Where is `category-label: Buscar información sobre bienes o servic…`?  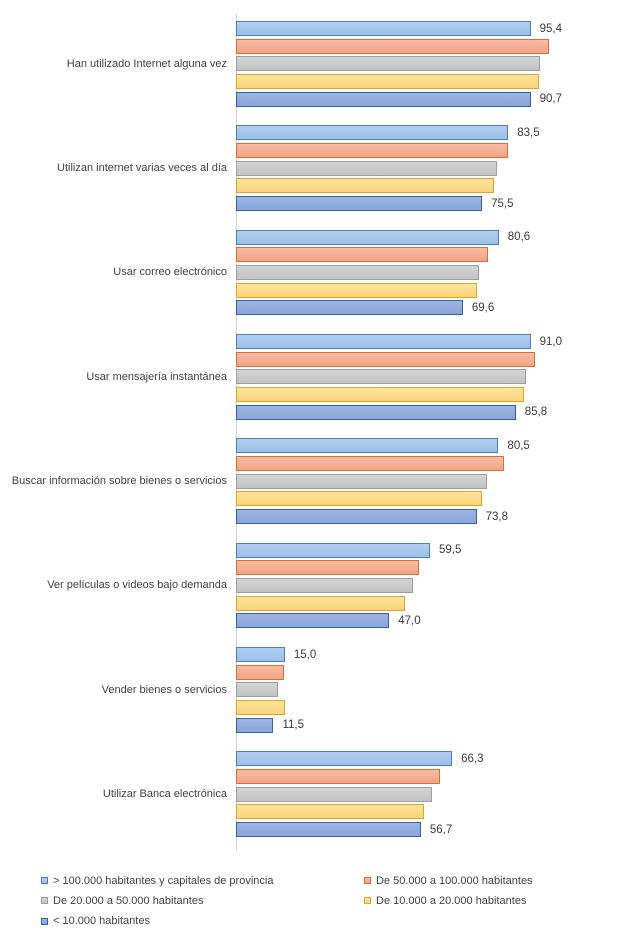 category-label: Buscar información sobre bienes o servic… is located at coordinates (119, 480).